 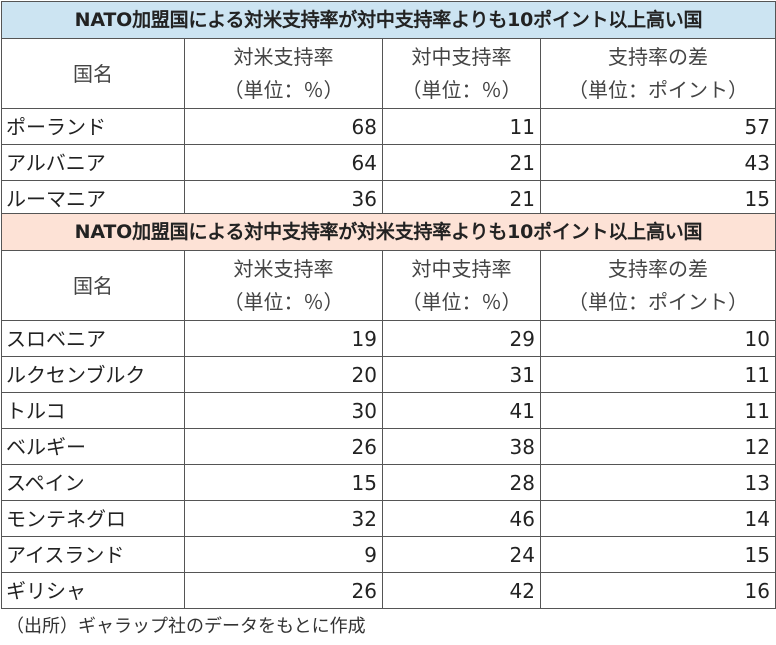 I want to click on us-support-value: 15, so click(x=283, y=482).